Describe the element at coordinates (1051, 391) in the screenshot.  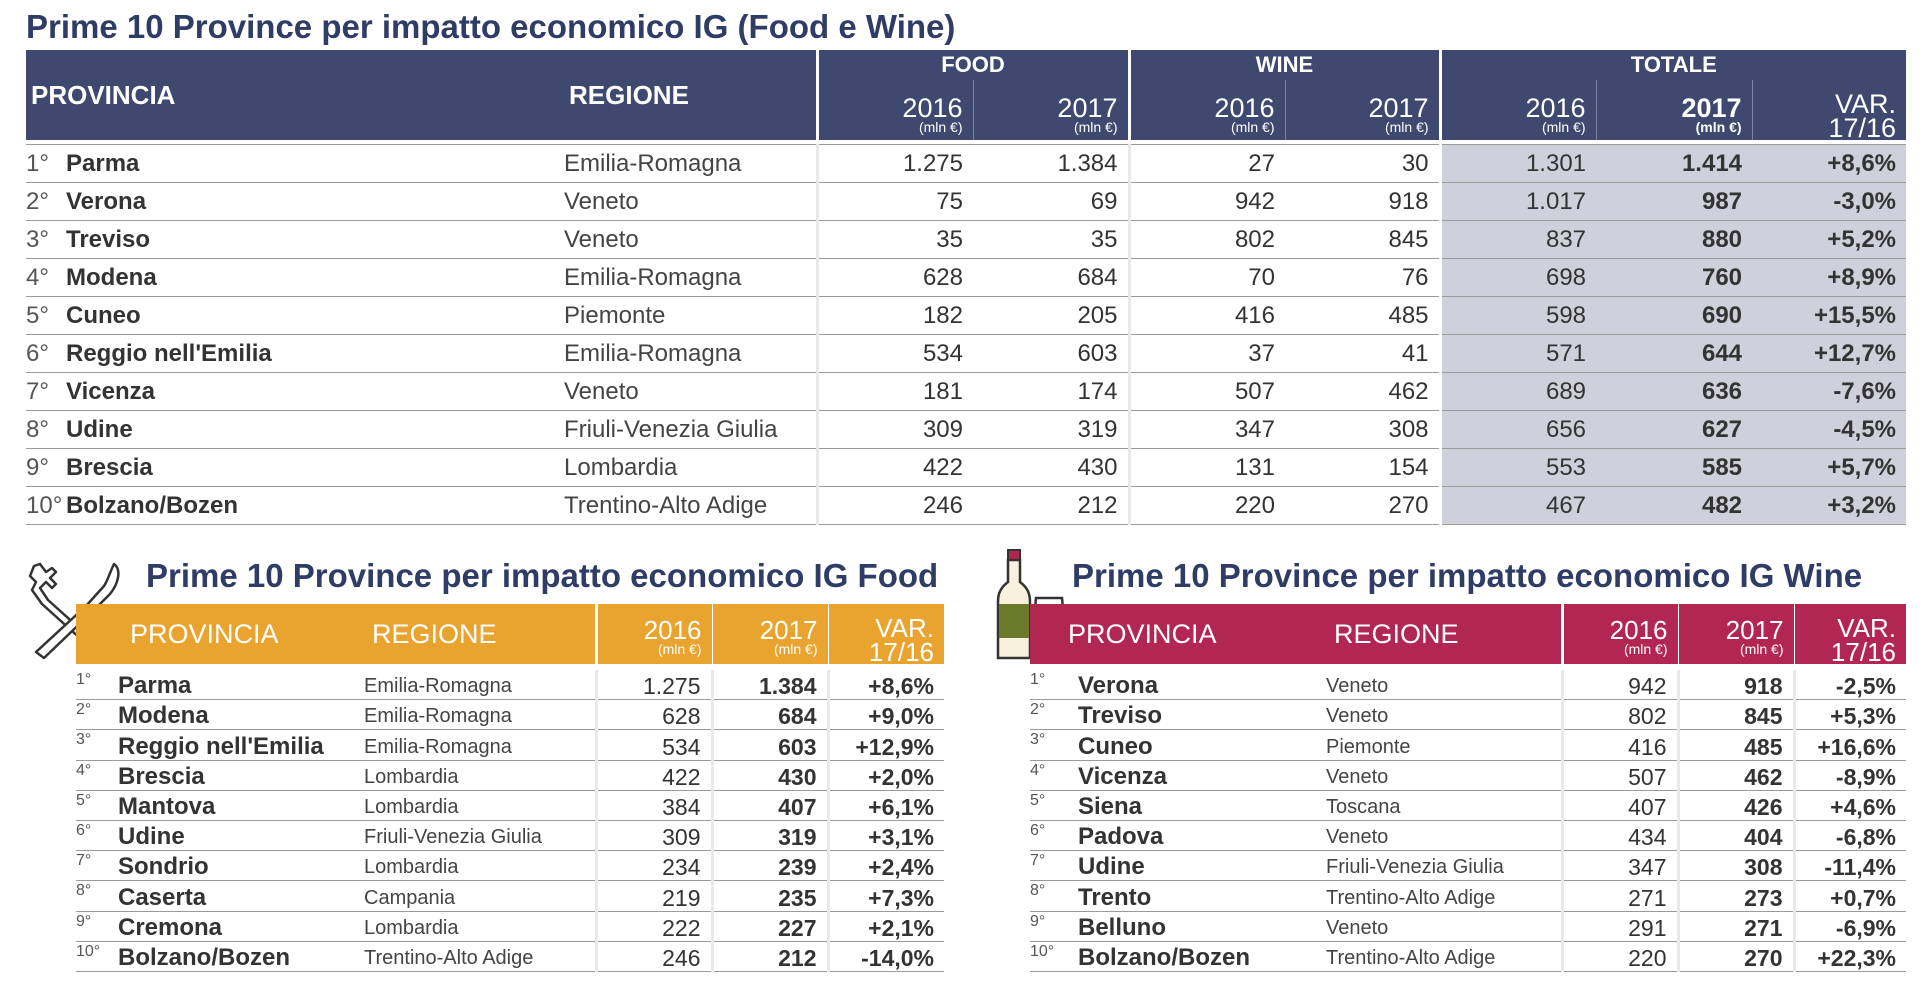
I see `food-2017-cell: 174` at that location.